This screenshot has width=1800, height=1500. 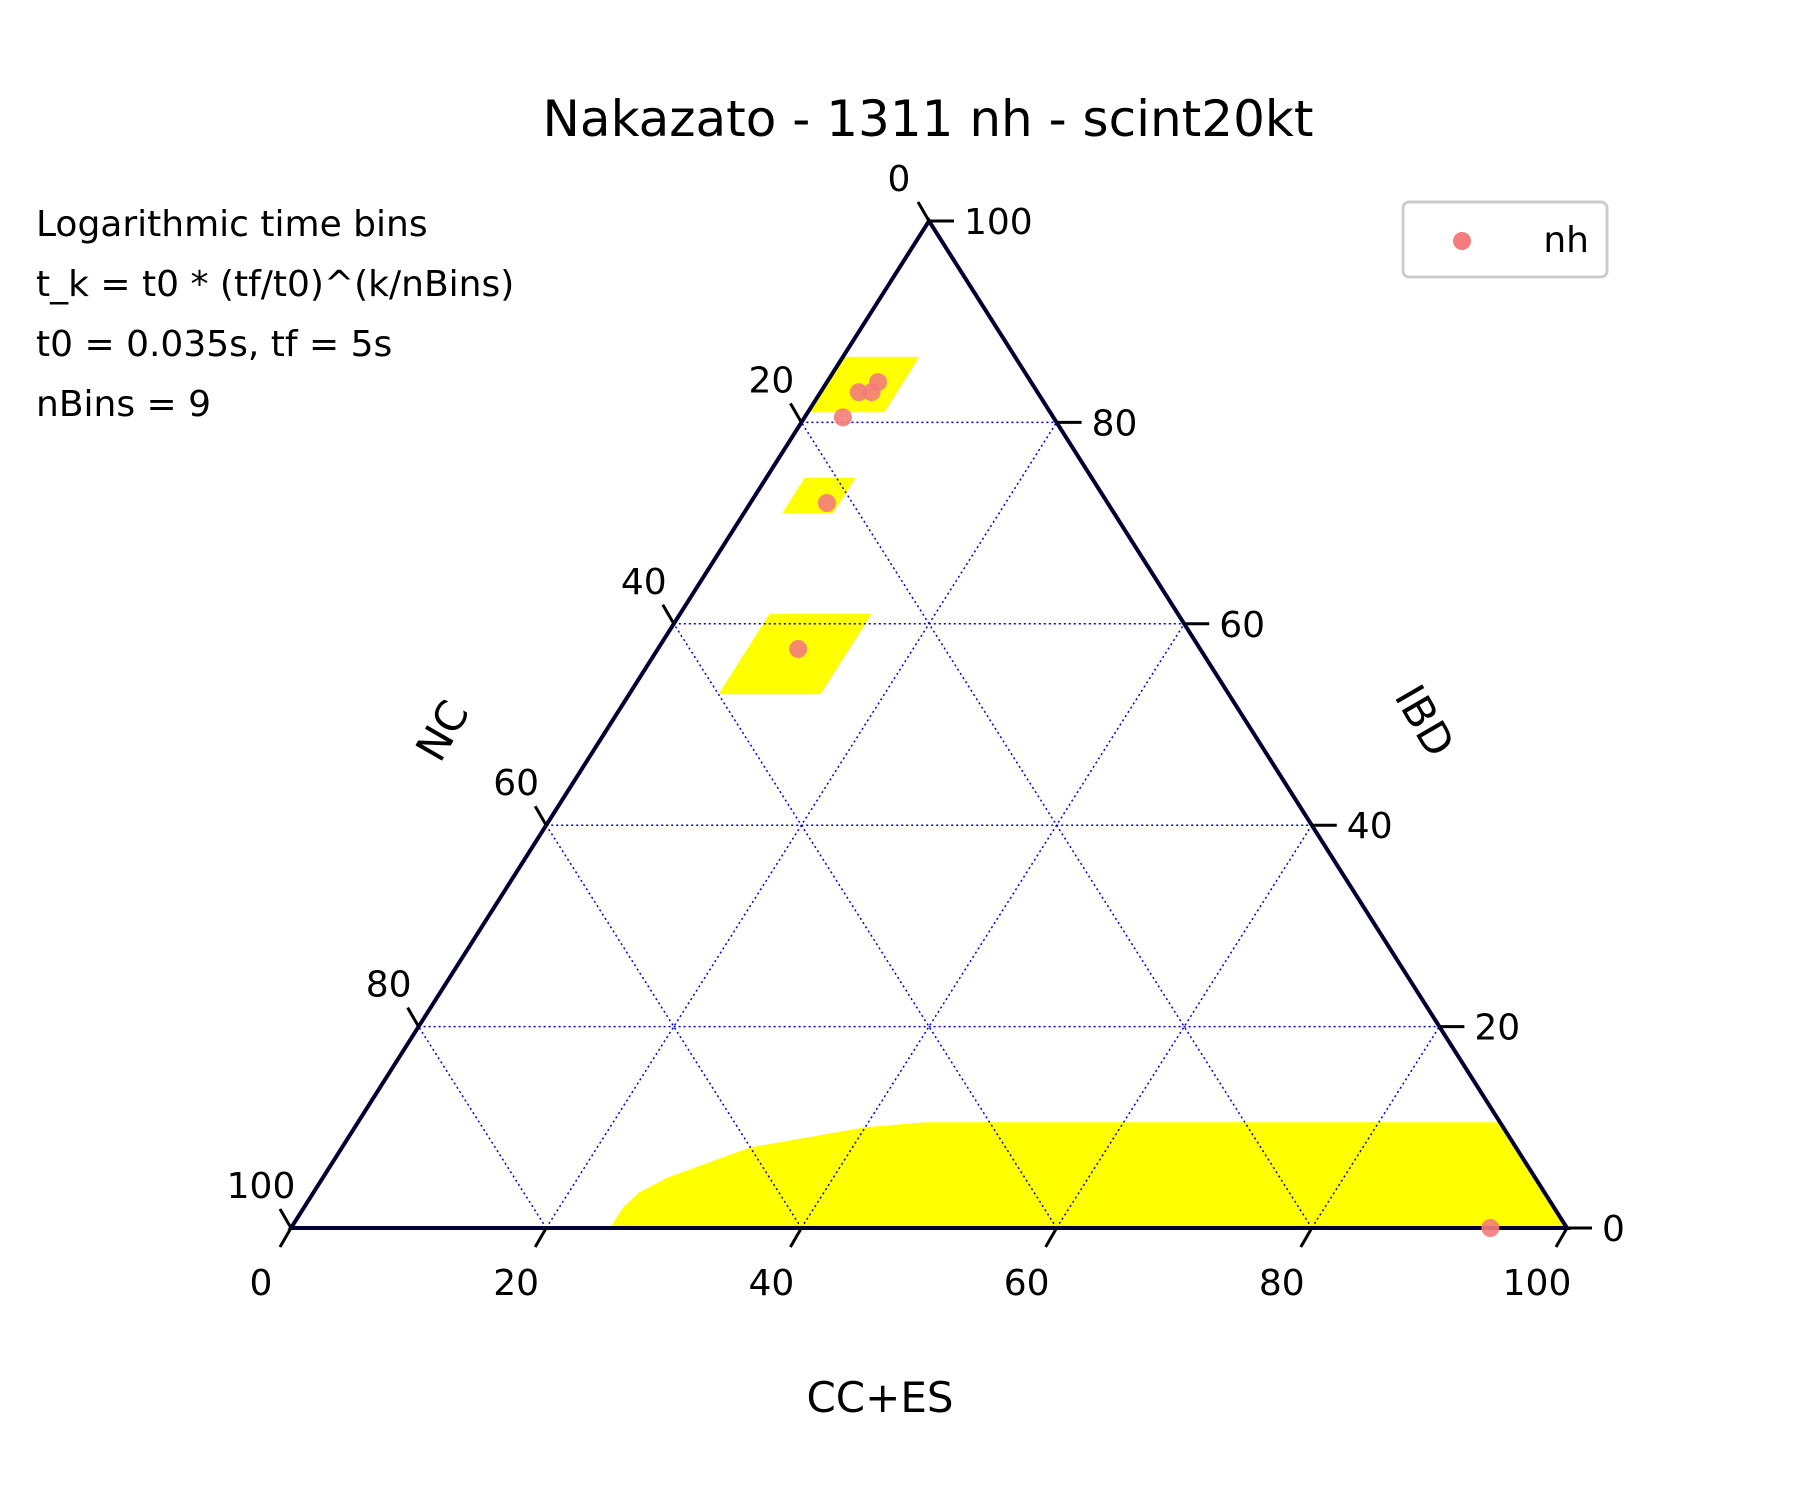 What do you see at coordinates (1115, 423) in the screenshot?
I see `right-tick-label: 80` at bounding box center [1115, 423].